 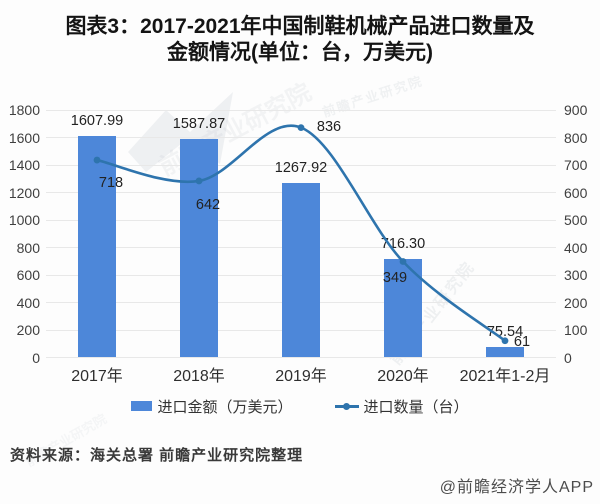 I want to click on line-point-label: 642, so click(x=208, y=204).